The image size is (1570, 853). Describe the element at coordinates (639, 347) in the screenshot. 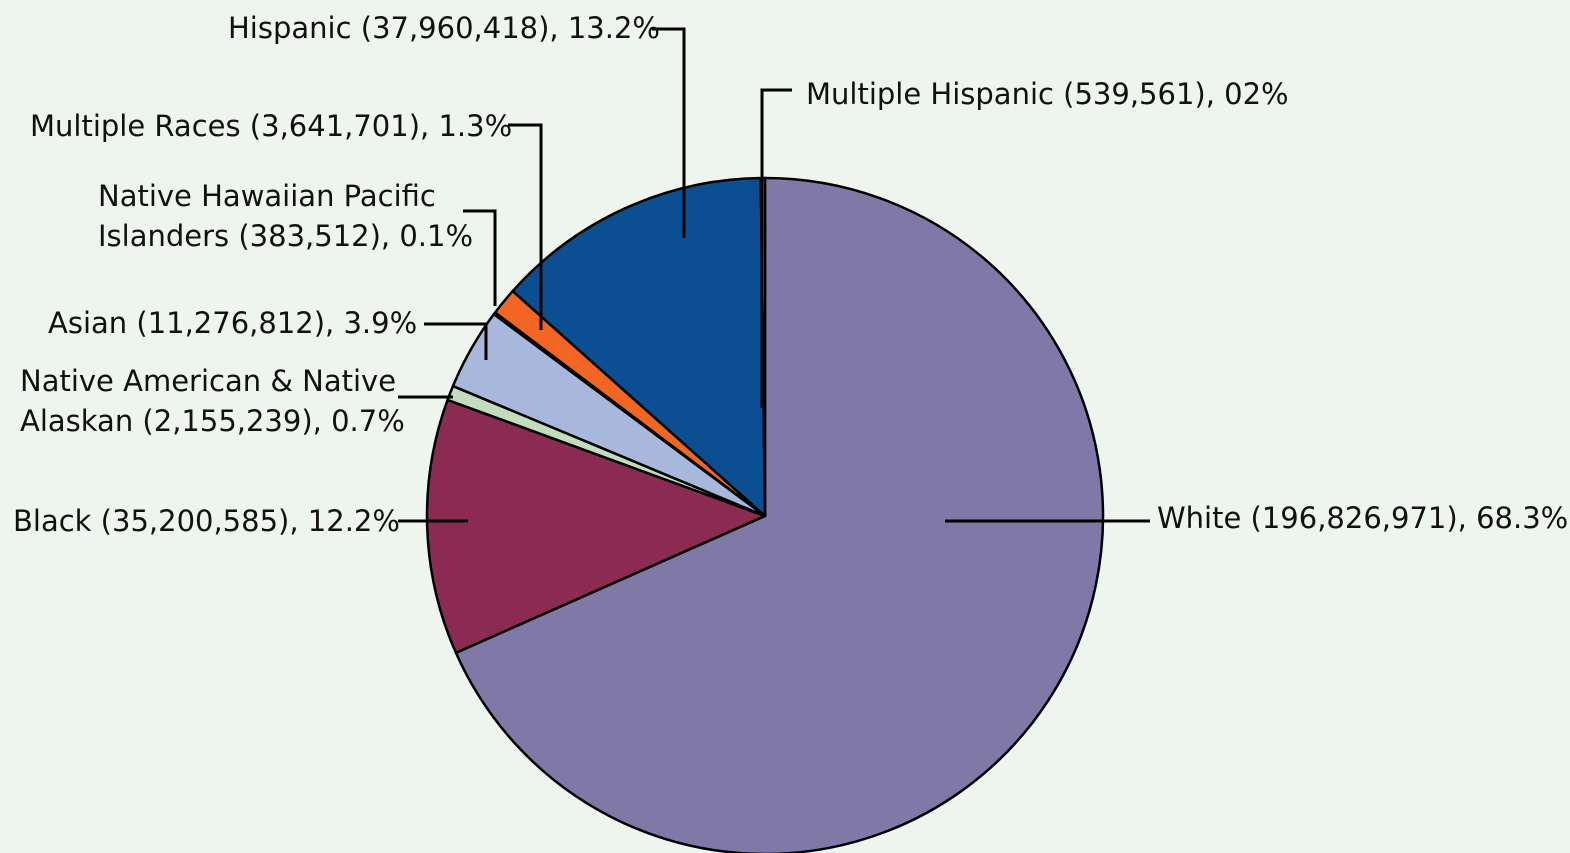

I see `slice-hispanic` at that location.